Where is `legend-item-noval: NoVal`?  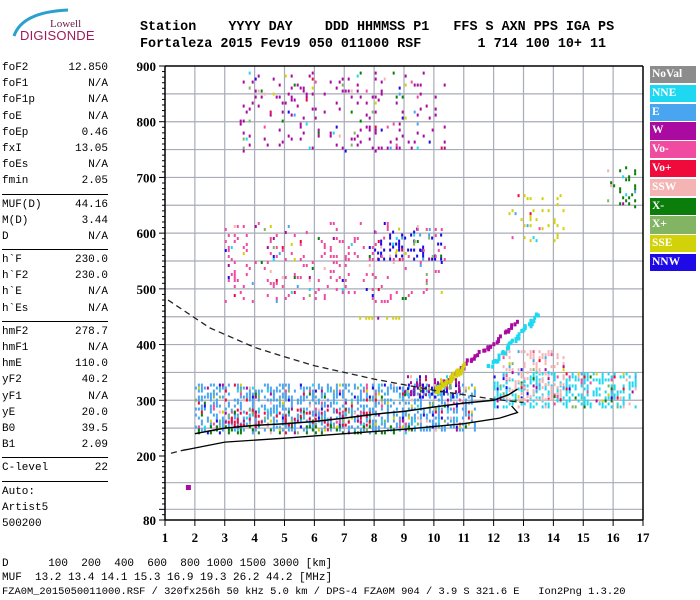
legend-item-noval: NoVal is located at coordinates (673, 75).